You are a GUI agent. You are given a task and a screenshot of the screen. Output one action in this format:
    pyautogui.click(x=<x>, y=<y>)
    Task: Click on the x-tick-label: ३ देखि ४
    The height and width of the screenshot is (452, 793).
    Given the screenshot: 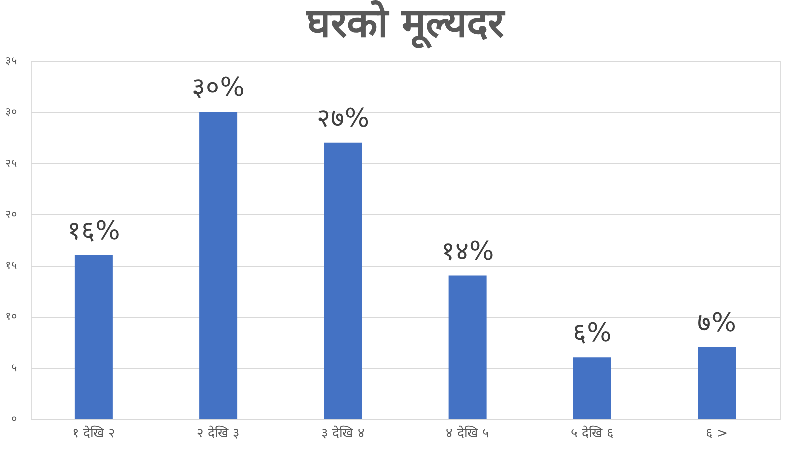 What is the action you would take?
    pyautogui.click(x=343, y=434)
    